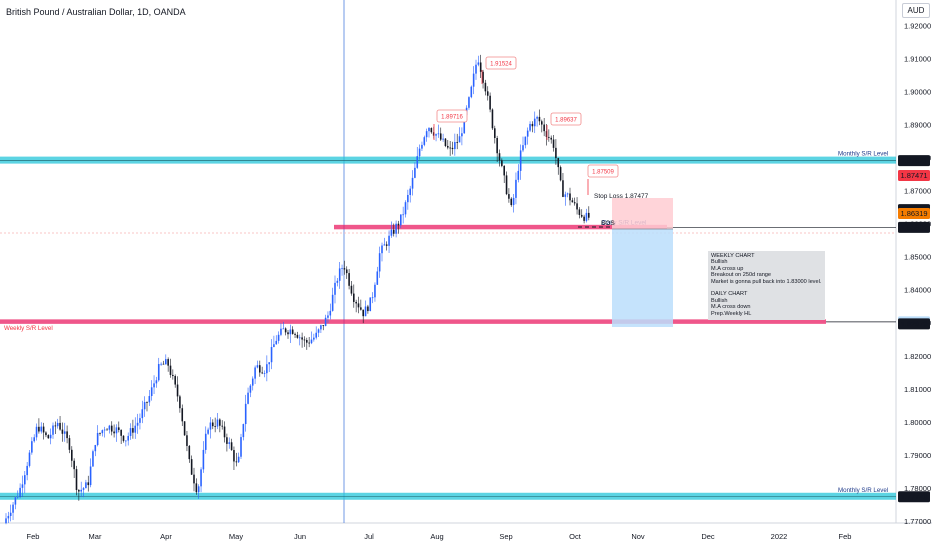 Image resolution: width=932 pixels, height=550 pixels. What do you see at coordinates (369, 536) in the screenshot?
I see `x-tick-label: Jul` at bounding box center [369, 536].